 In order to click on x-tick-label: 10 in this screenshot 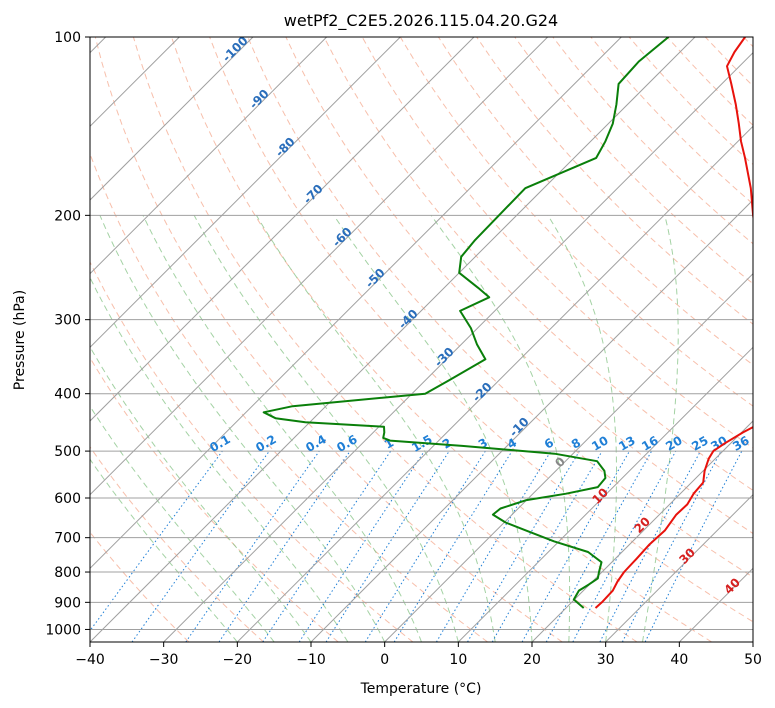, I will do `click(458, 660)`.